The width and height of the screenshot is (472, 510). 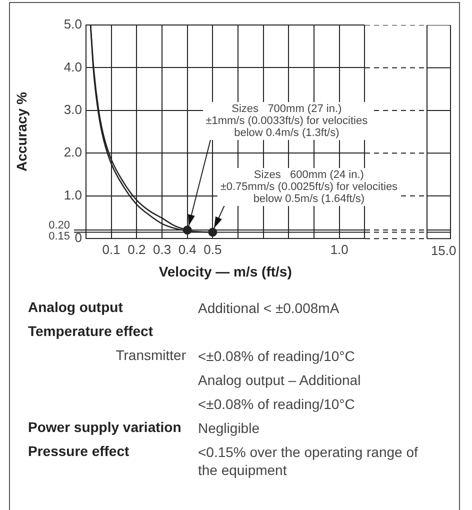 What do you see at coordinates (73, 24) in the screenshot?
I see `y-tick-label: 5.0` at bounding box center [73, 24].